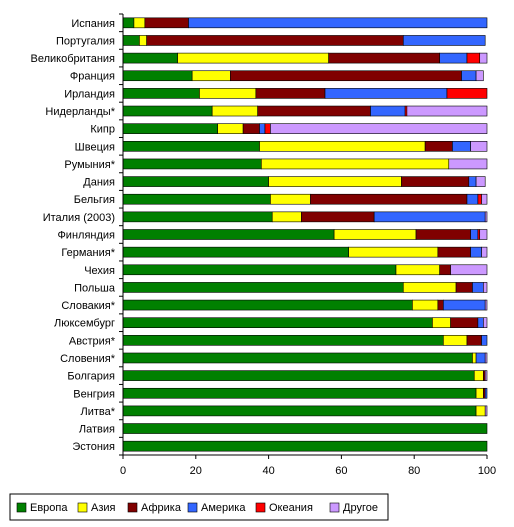 The image size is (514, 527). I want to click on category-label: Испания, so click(93, 24).